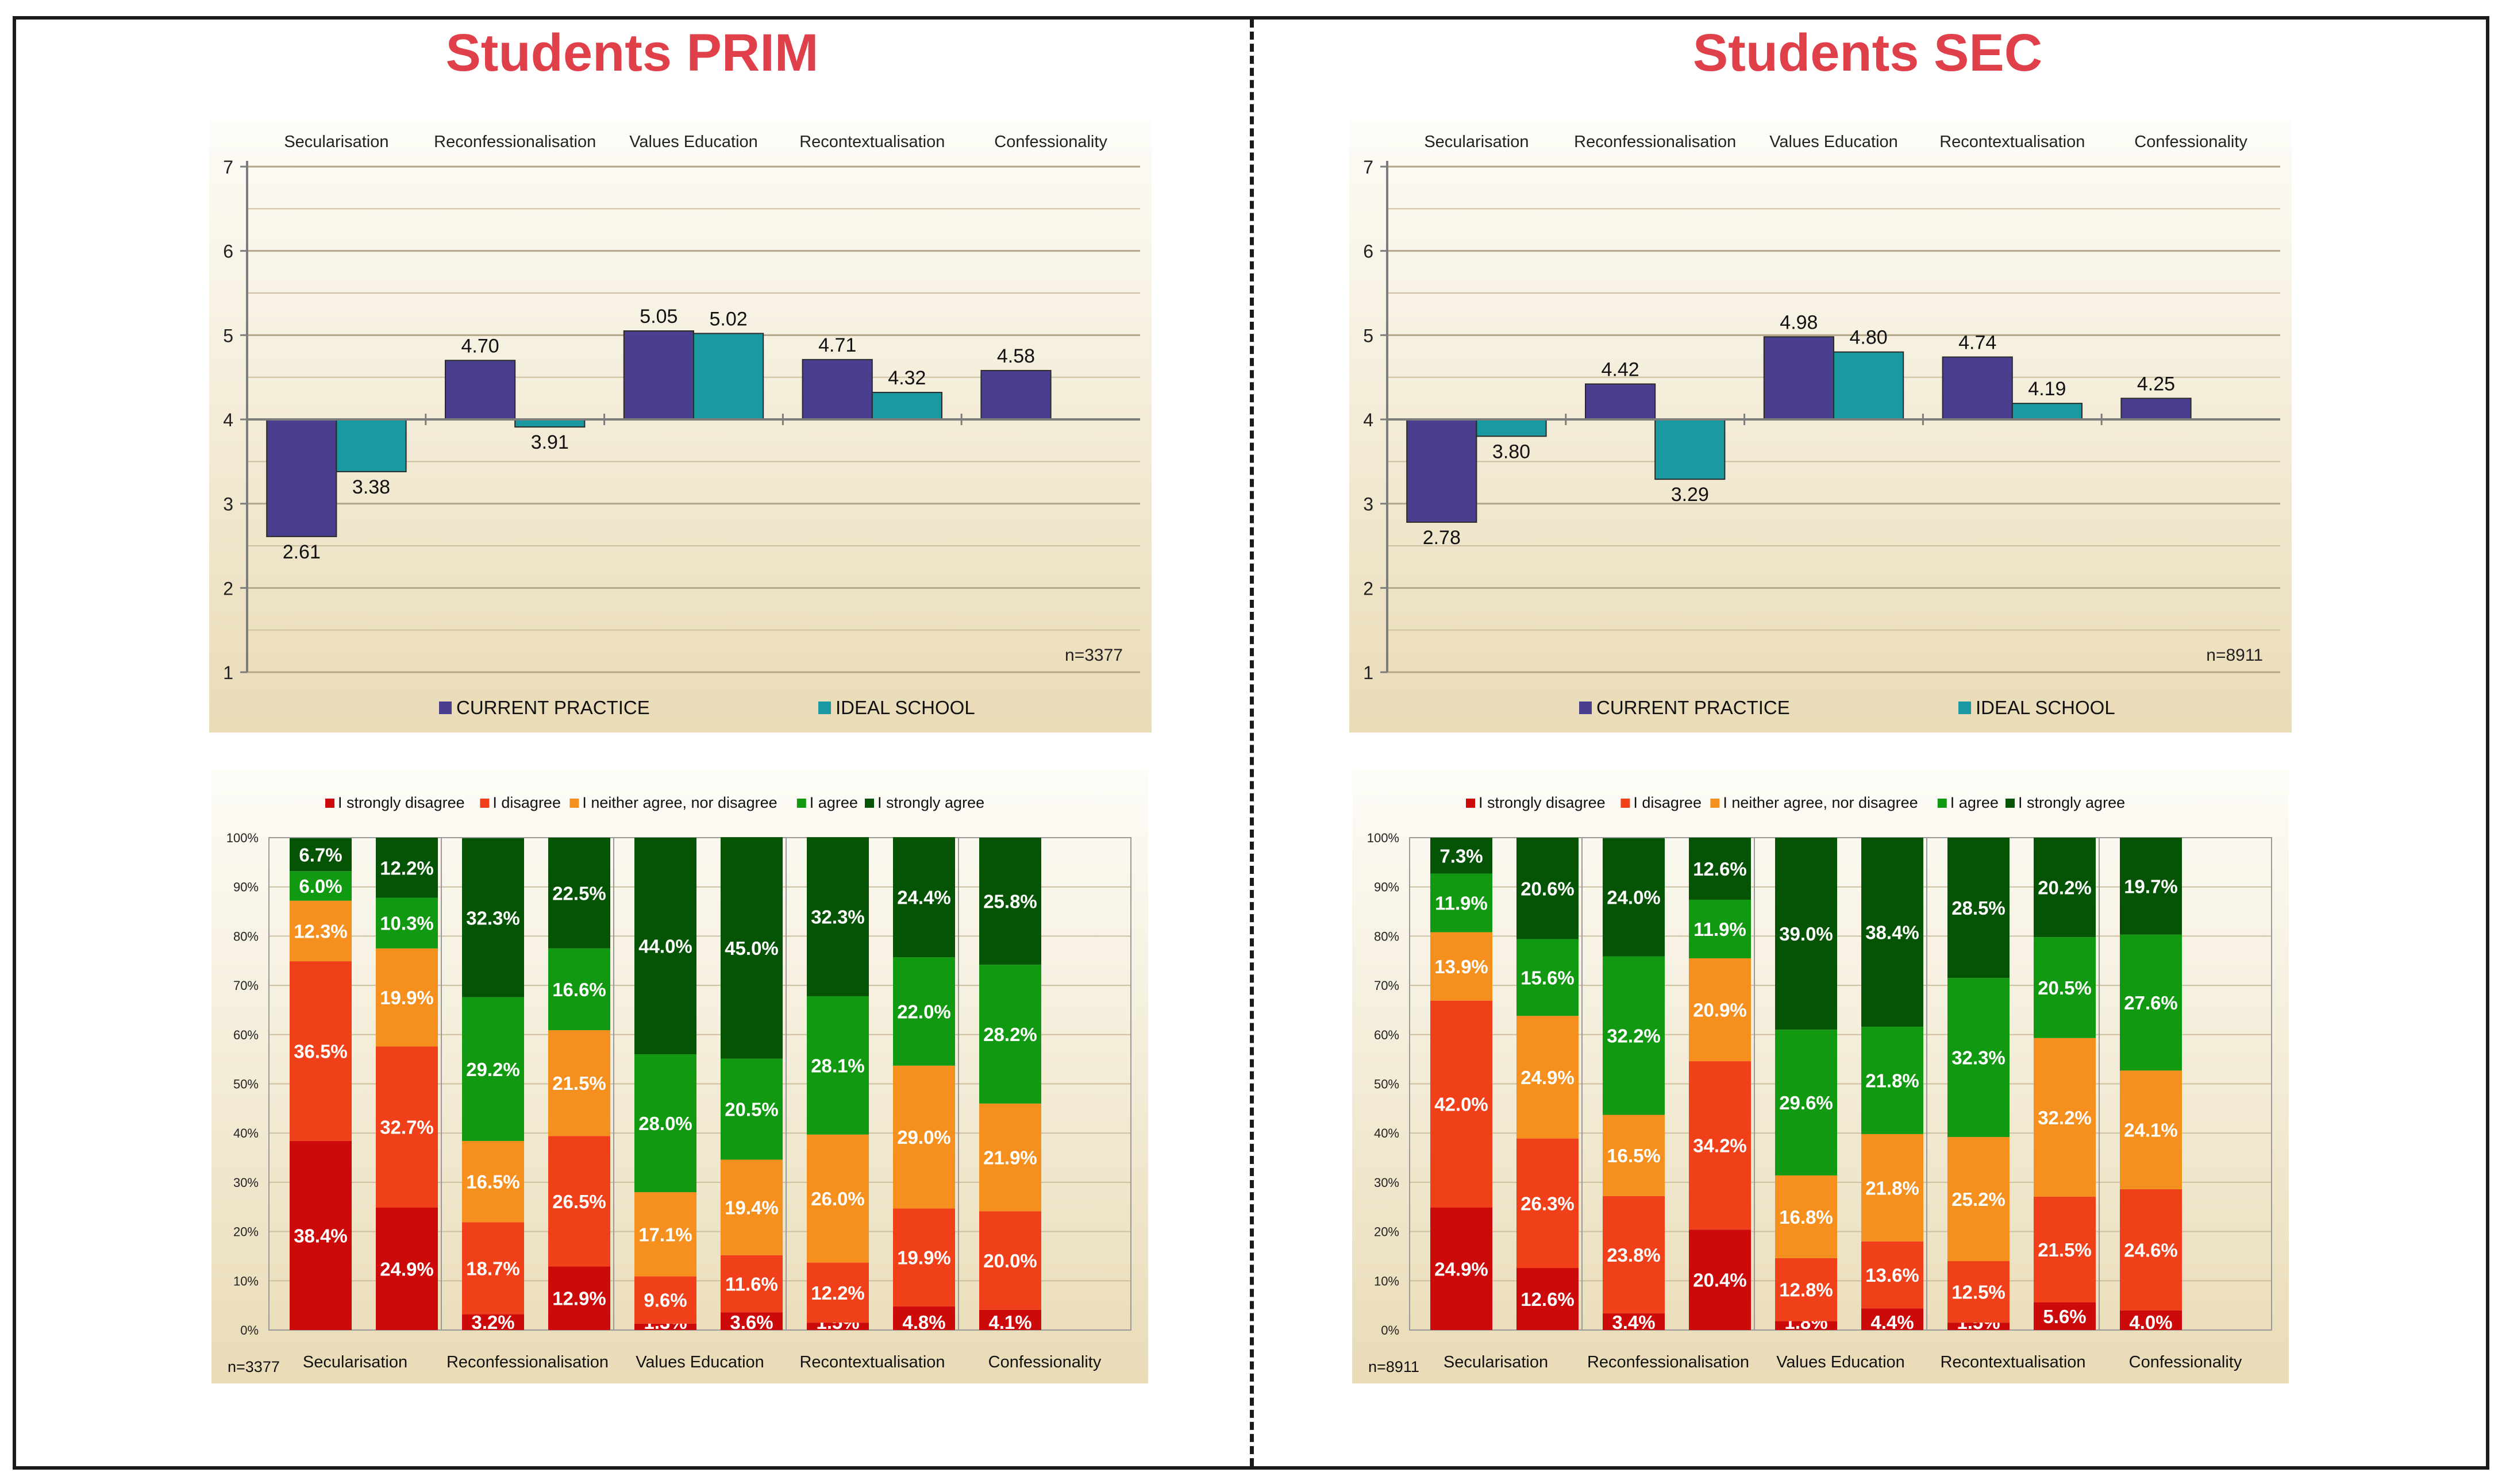  What do you see at coordinates (1010, 1158) in the screenshot?
I see `segment-value-label: 21.9%` at bounding box center [1010, 1158].